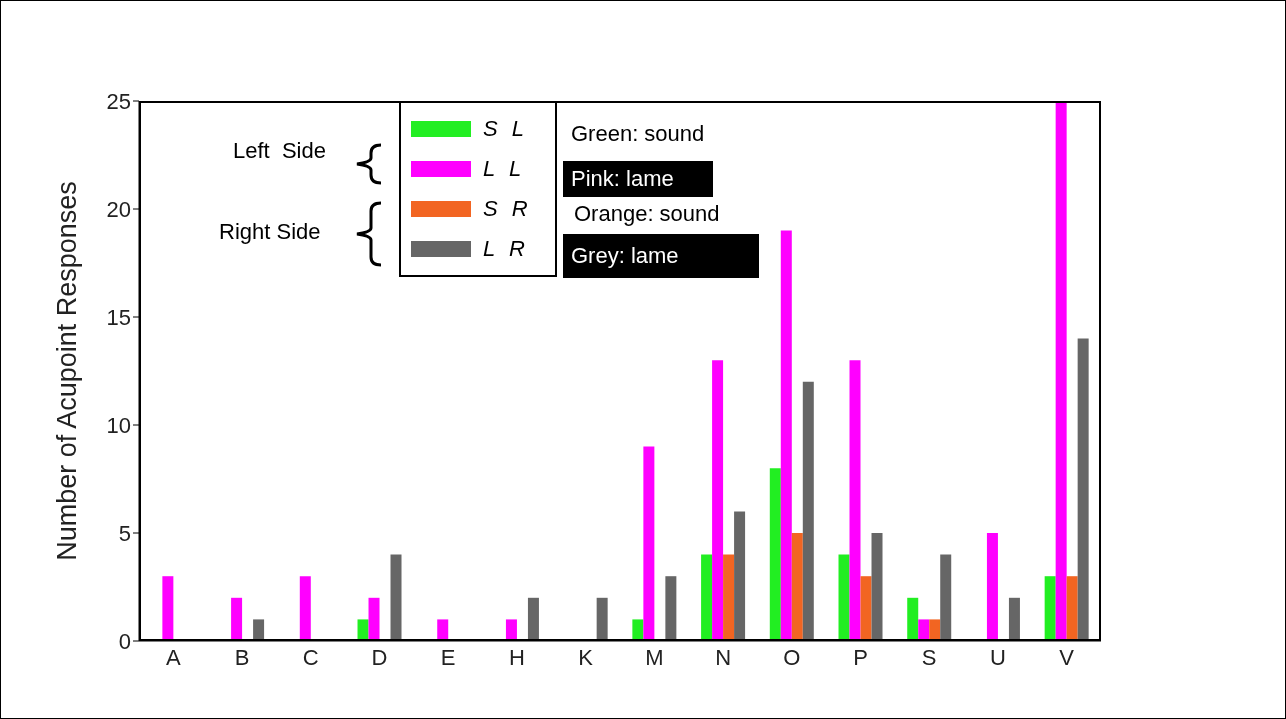  I want to click on x-tick-label: V, so click(1067, 657).